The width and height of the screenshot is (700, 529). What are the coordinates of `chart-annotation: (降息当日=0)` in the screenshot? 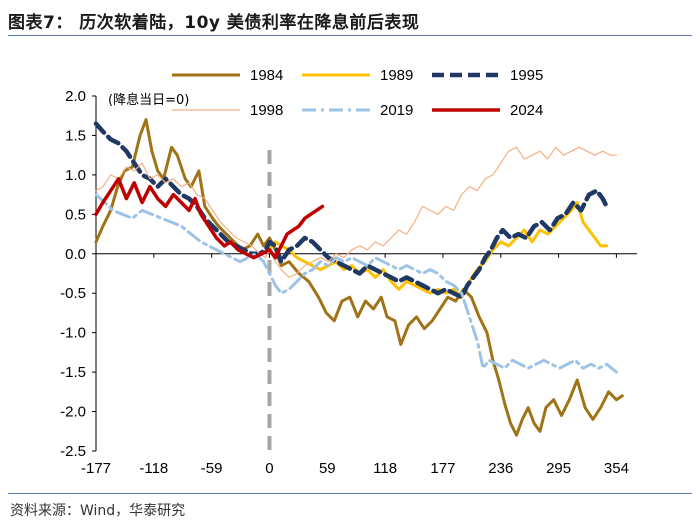 It's located at (148, 100).